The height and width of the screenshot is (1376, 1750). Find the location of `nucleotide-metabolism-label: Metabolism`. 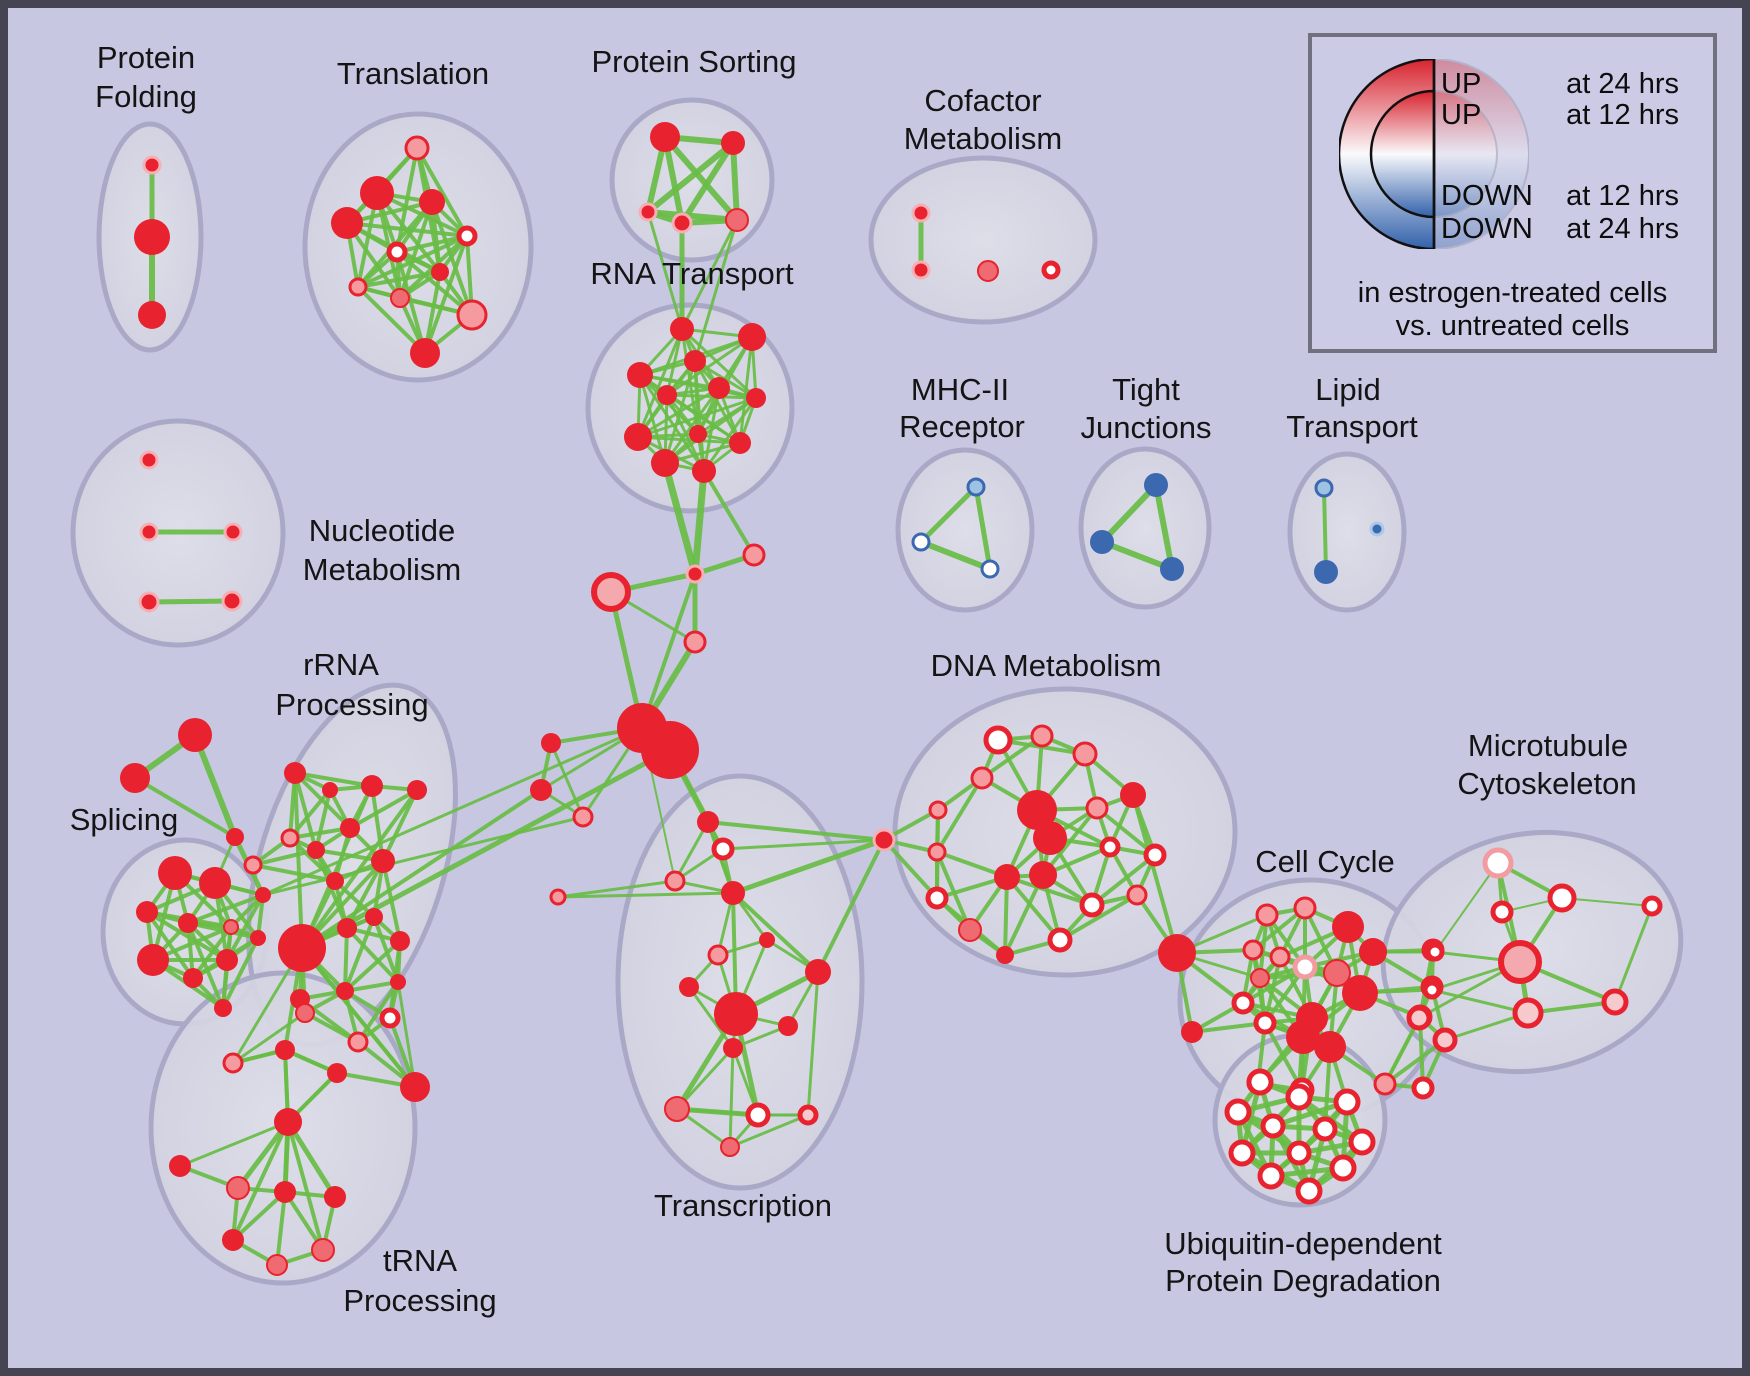

nucleotide-metabolism-label: Metabolism is located at coordinates (382, 569).